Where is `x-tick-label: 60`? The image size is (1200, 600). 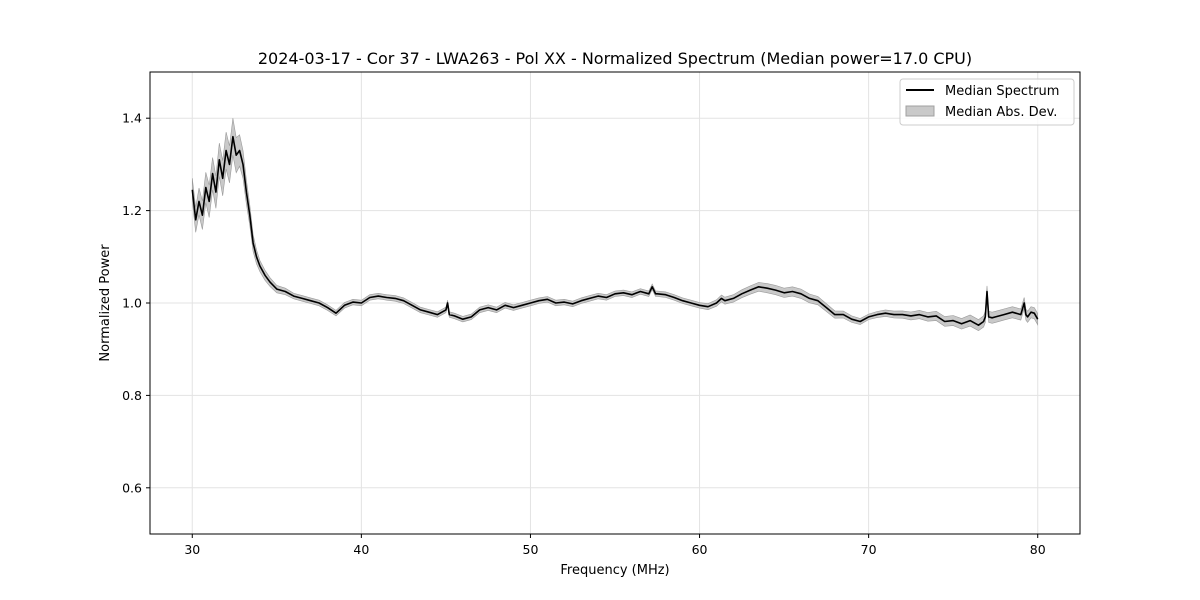
x-tick-label: 60 is located at coordinates (700, 549).